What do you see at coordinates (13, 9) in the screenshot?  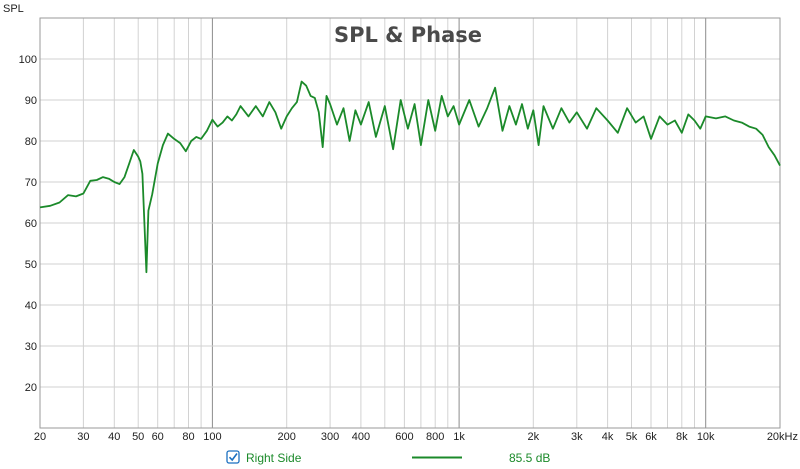 I see `y-axis-label: SPL` at bounding box center [13, 9].